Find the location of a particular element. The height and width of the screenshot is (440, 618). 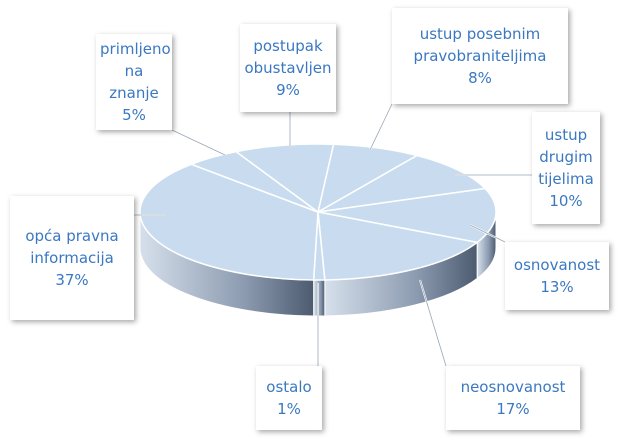

label-value: 8% is located at coordinates (480, 78).